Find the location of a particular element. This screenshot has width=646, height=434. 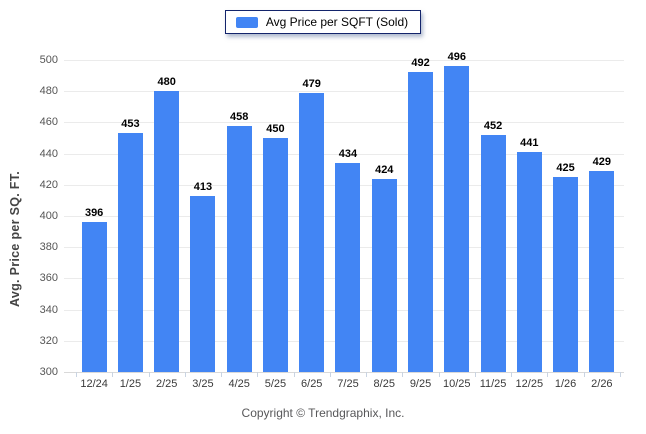

x-tick-label: 5/25 is located at coordinates (275, 384).